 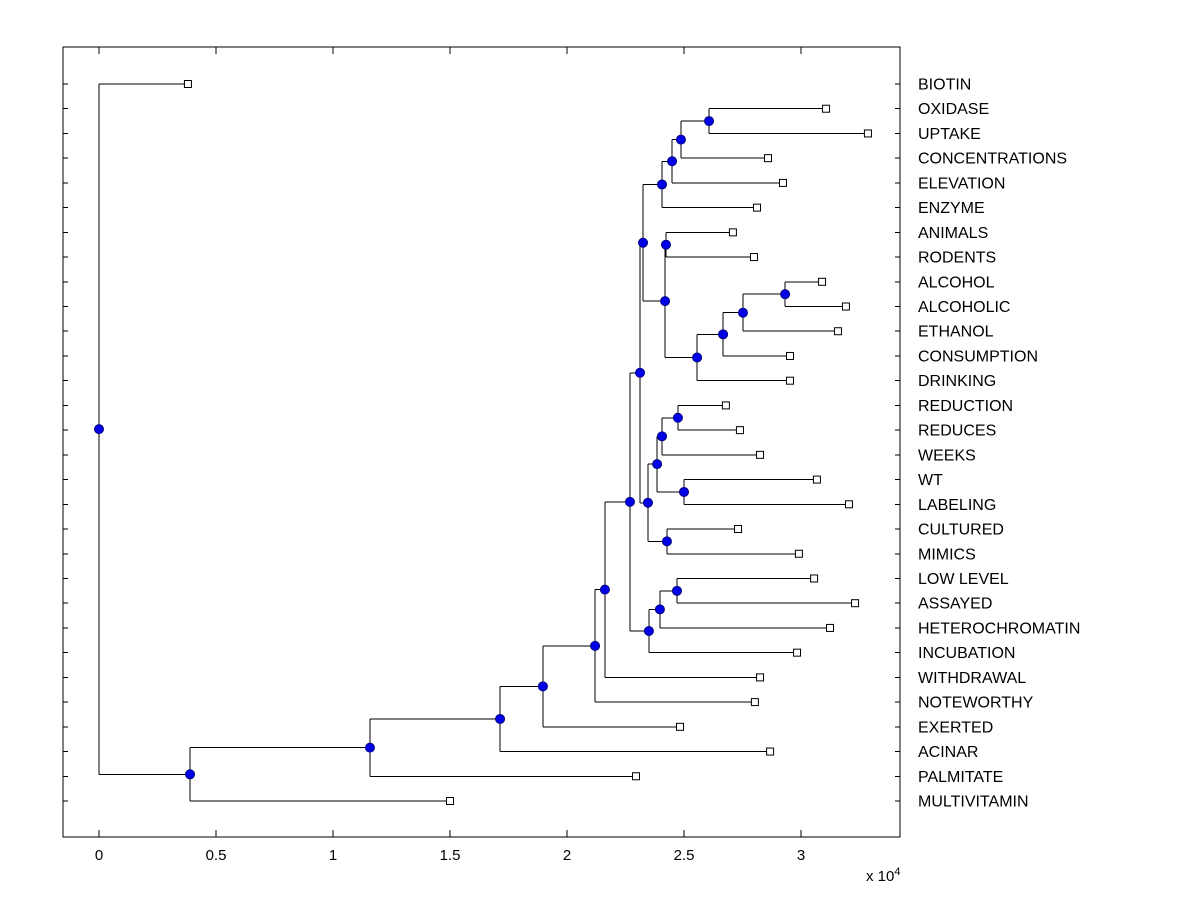 I want to click on leaf-label: RODENTS, so click(x=957, y=258).